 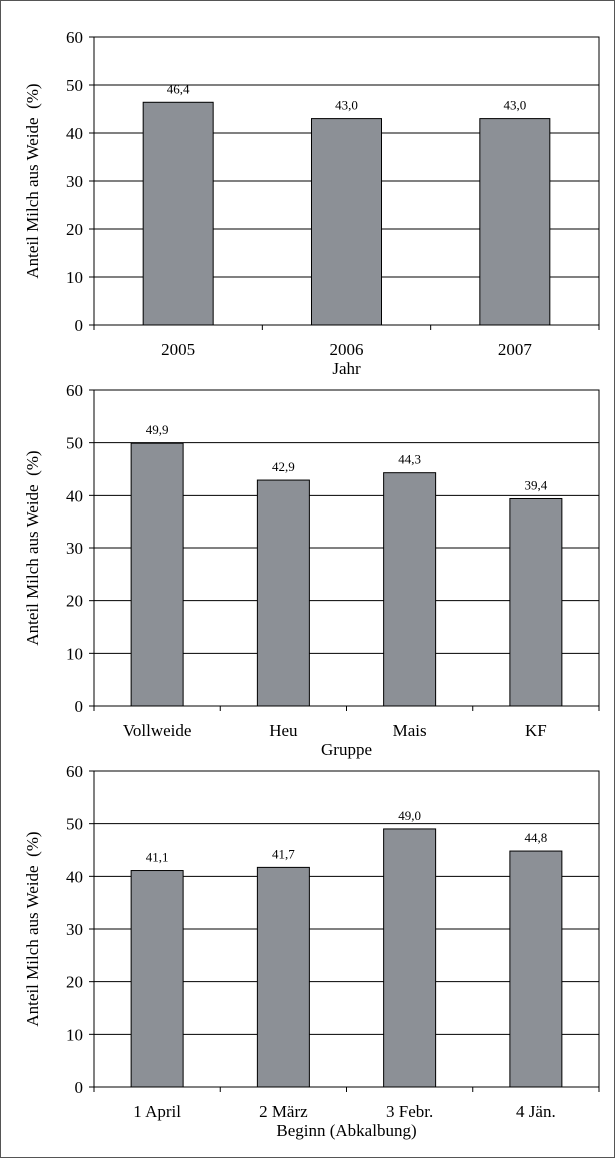 What do you see at coordinates (178, 88) in the screenshot?
I see `data-label: 46,4` at bounding box center [178, 88].